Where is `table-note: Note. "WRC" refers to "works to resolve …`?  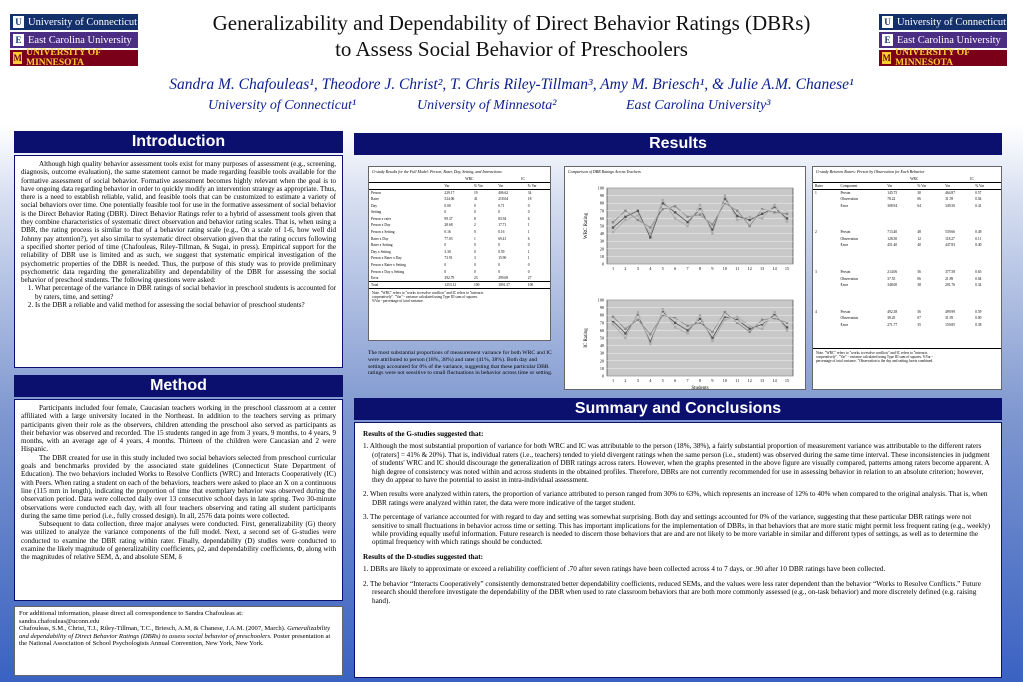 table-note: Note. "WRC" refers to "works to resolve … is located at coordinates (907, 356).